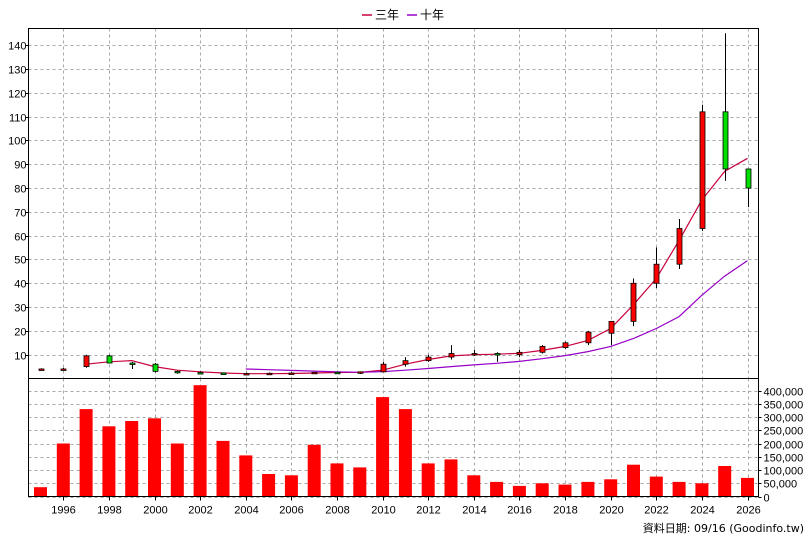 The width and height of the screenshot is (808, 540). What do you see at coordinates (20, 285) in the screenshot?
I see `price-y-tick-label: 40` at bounding box center [20, 285].